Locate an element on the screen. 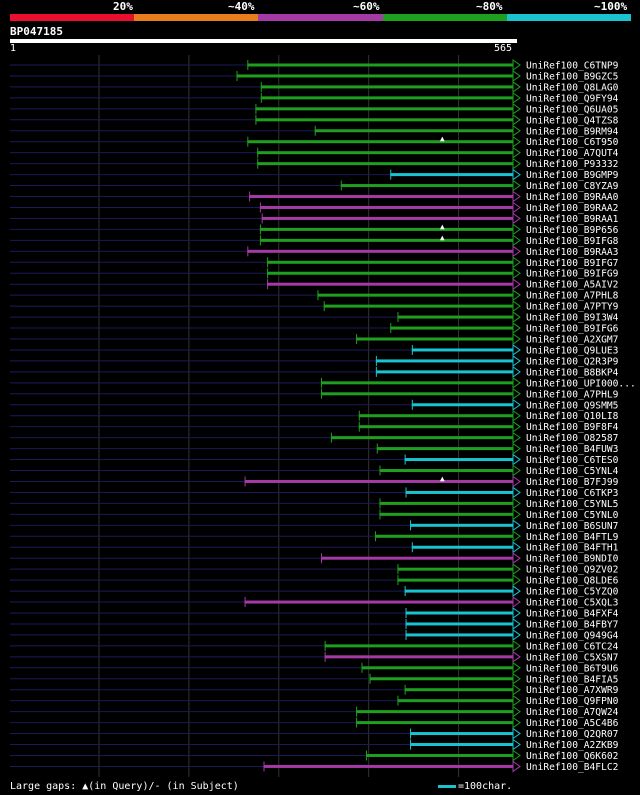 The width and height of the screenshot is (640, 795). hit-label: UniRef100_B9I3W4 is located at coordinates (572, 318).